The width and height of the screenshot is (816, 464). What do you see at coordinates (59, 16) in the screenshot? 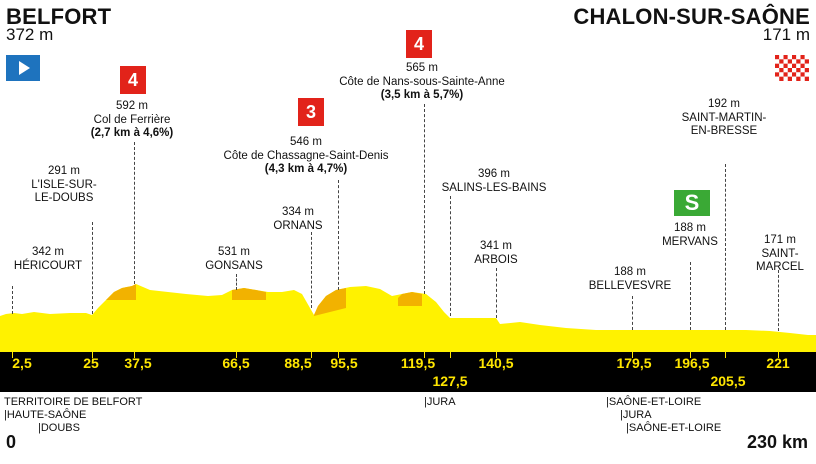
I see `start-city: BELFORT` at bounding box center [59, 16].